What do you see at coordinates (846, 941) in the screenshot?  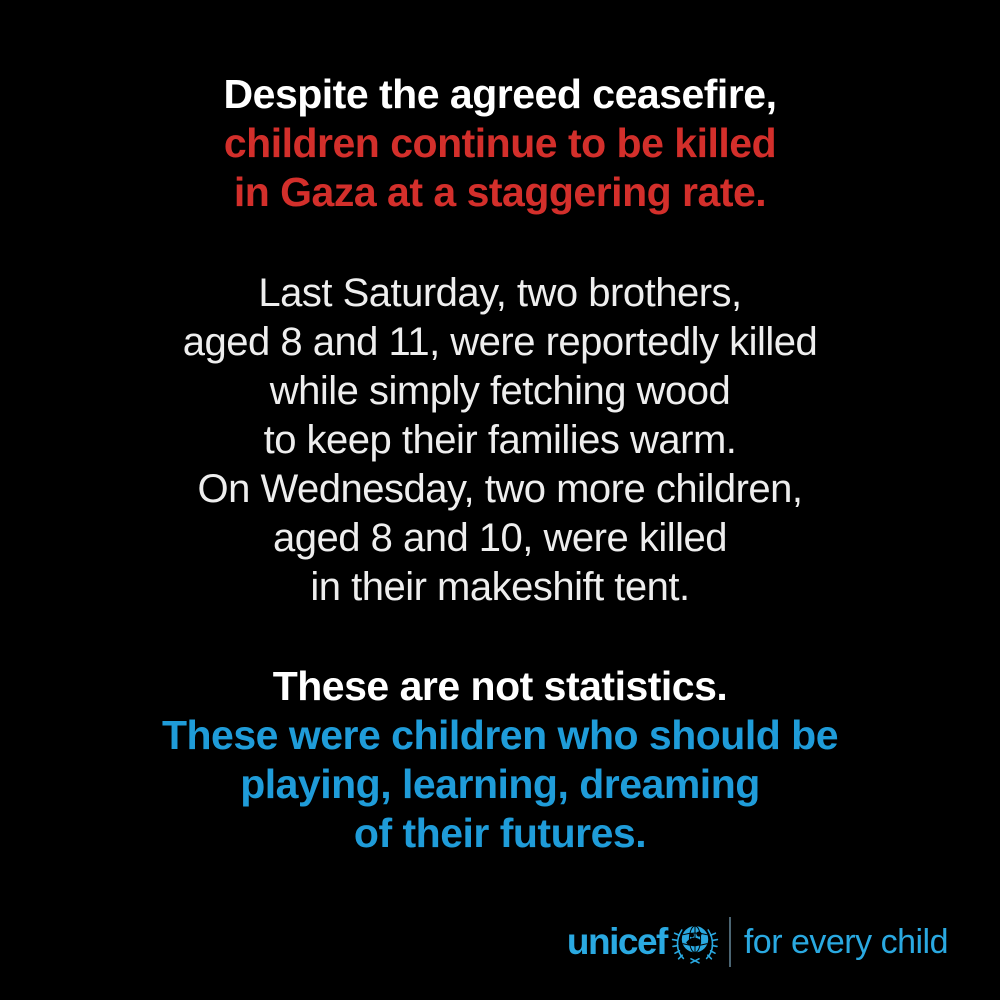 I see `unicef-tagline: for every child` at bounding box center [846, 941].